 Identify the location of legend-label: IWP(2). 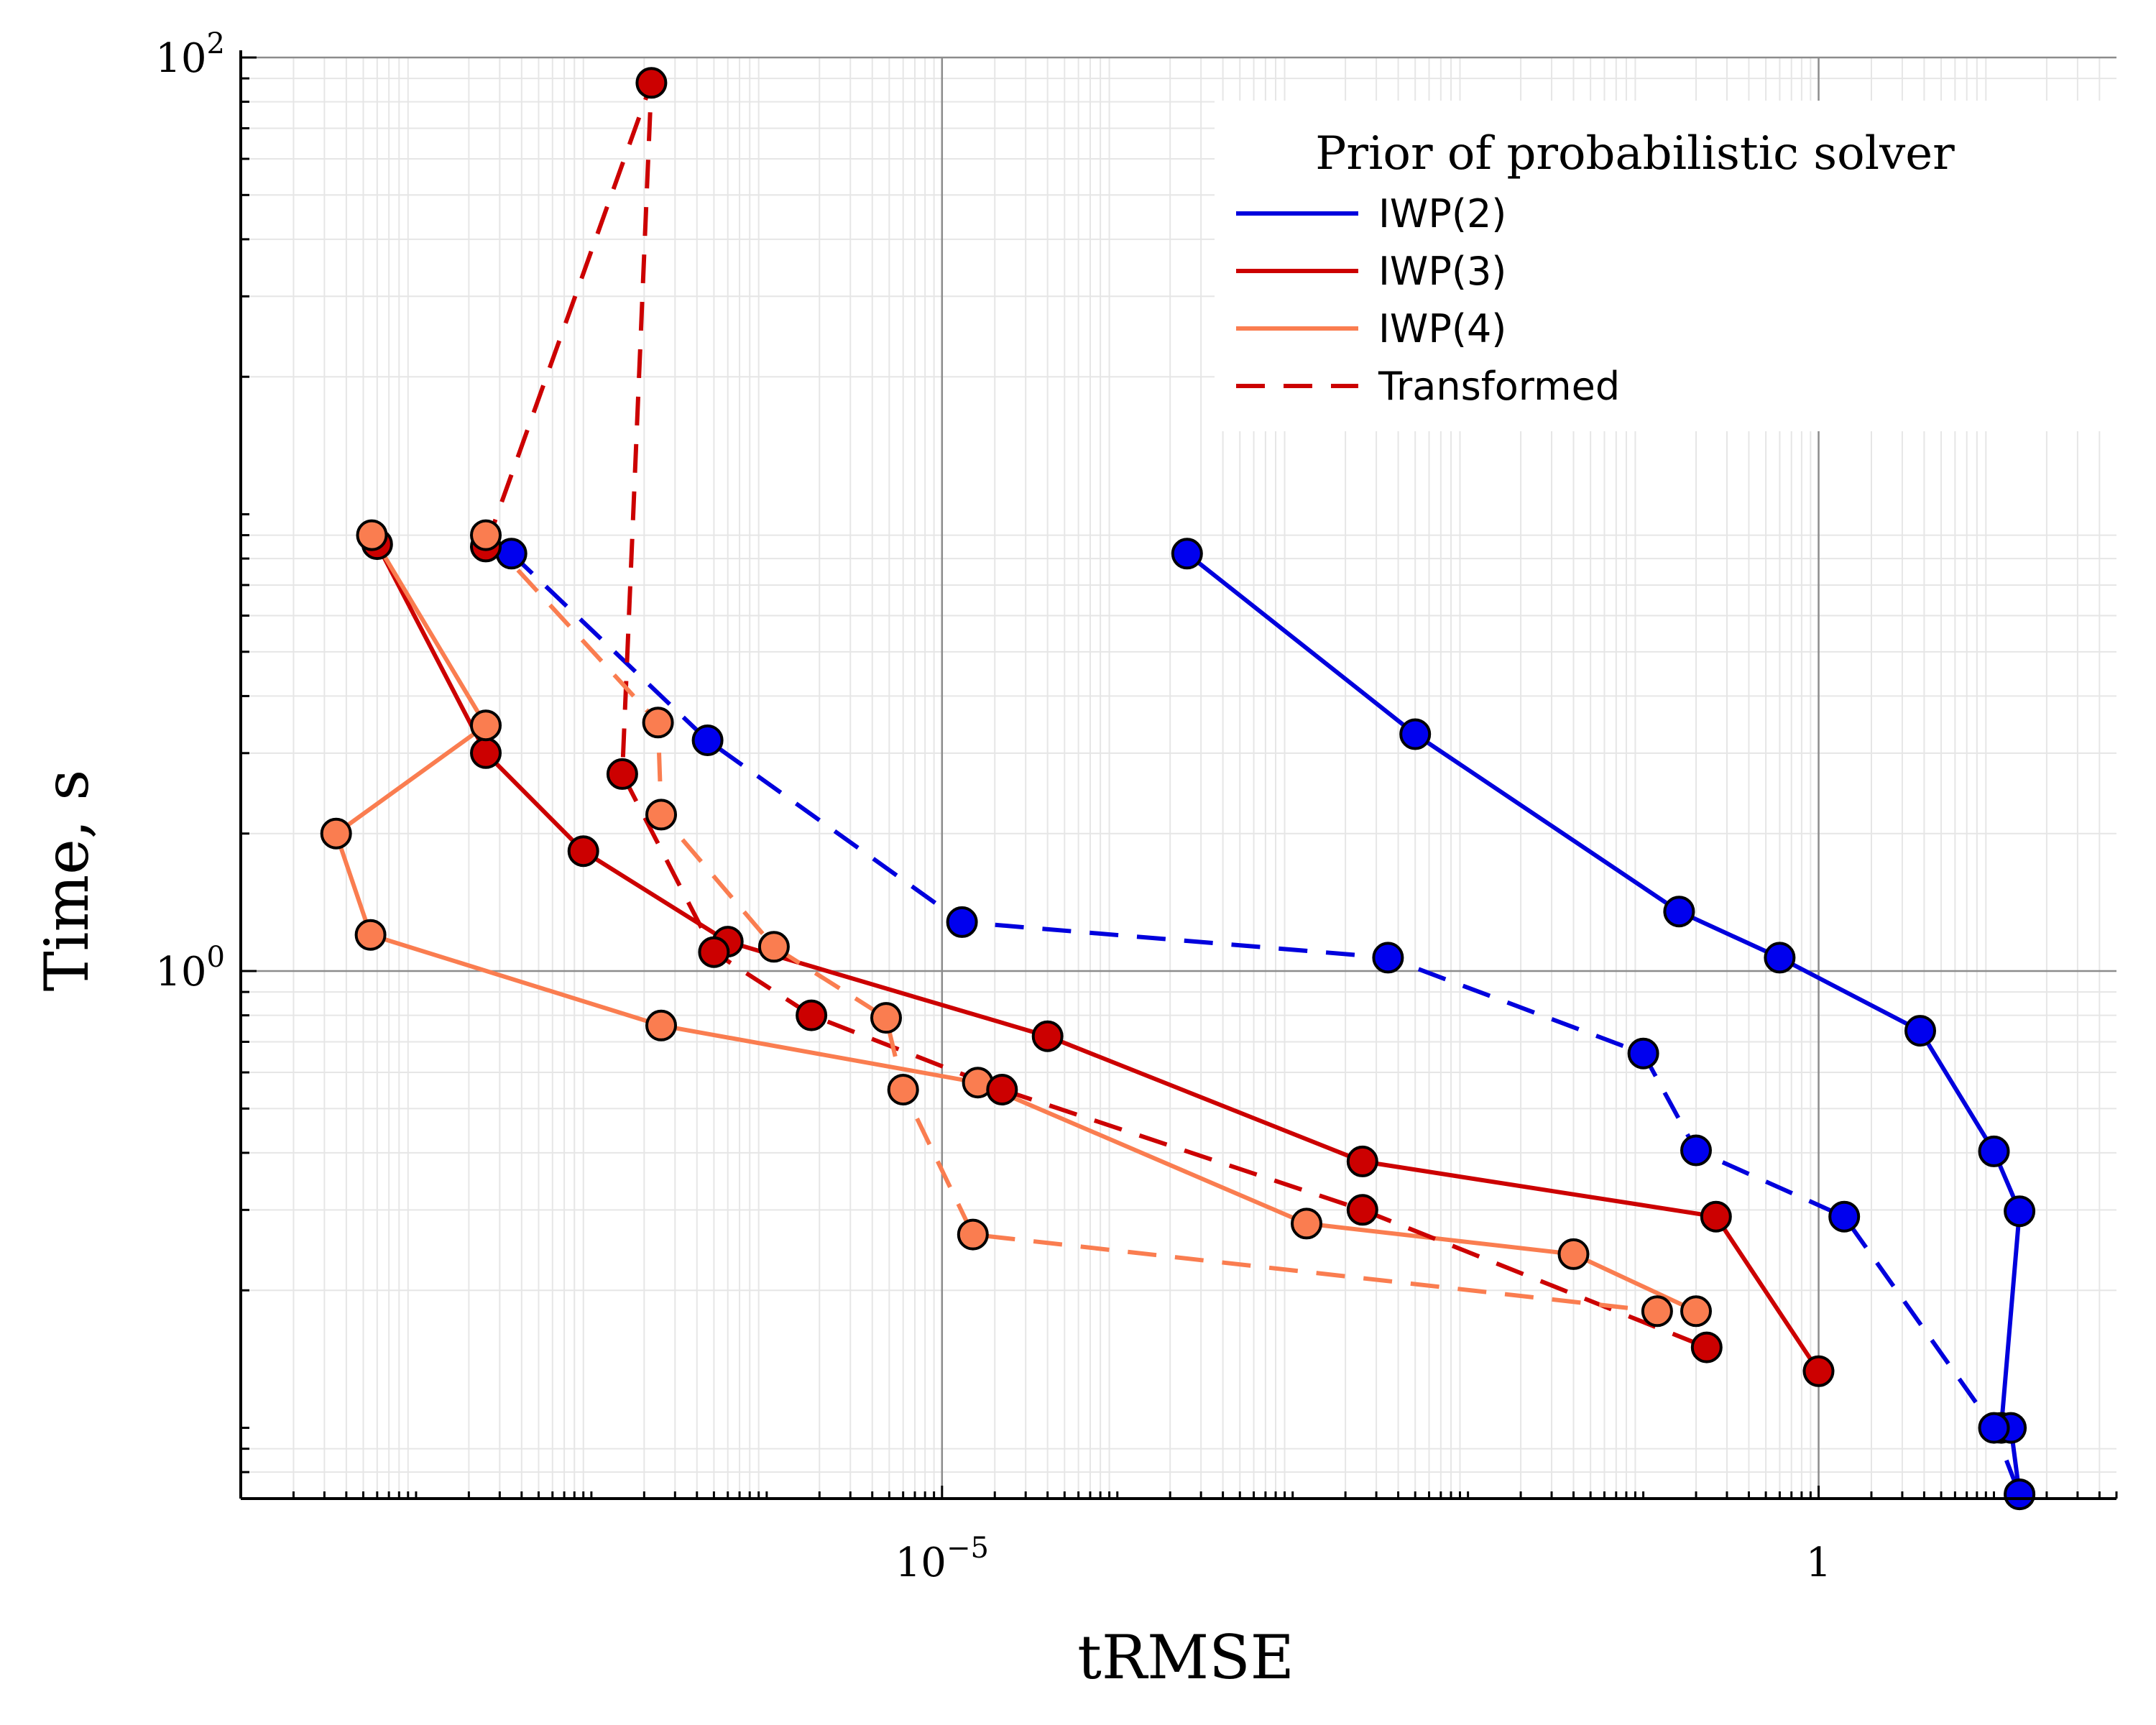
(1442, 213).